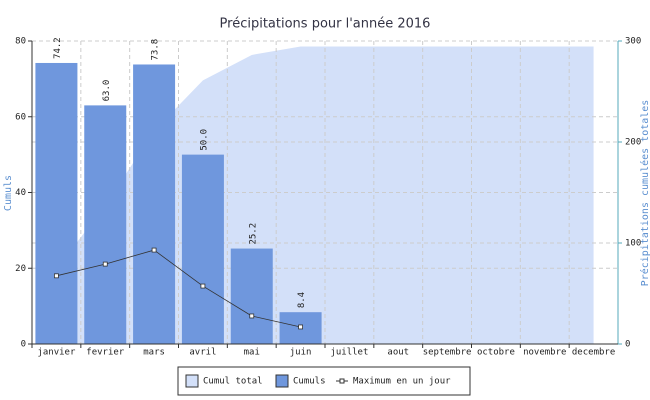 This screenshot has height=400, width=650. Describe the element at coordinates (56, 353) in the screenshot. I see `x-tick-label: janvier` at that location.